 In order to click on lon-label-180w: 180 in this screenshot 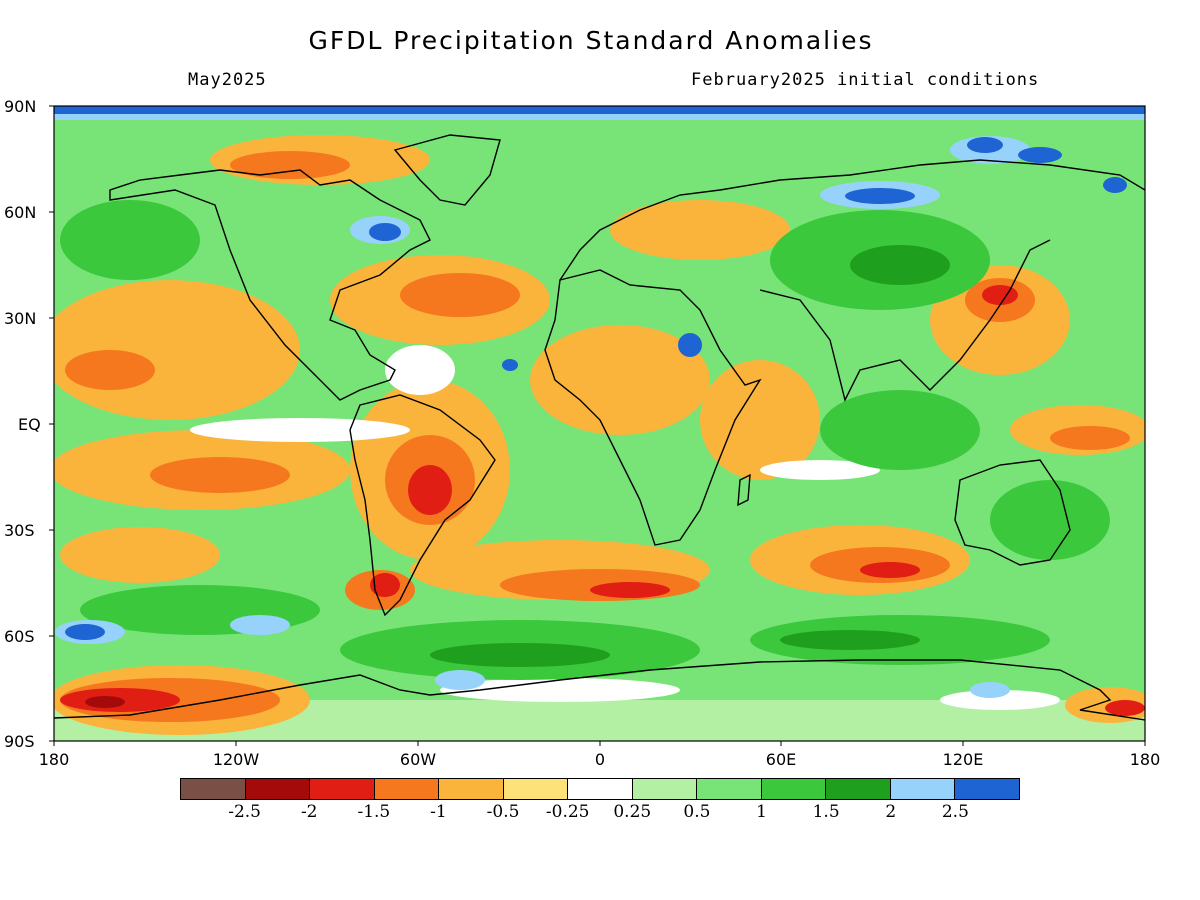, I will do `click(54, 759)`.